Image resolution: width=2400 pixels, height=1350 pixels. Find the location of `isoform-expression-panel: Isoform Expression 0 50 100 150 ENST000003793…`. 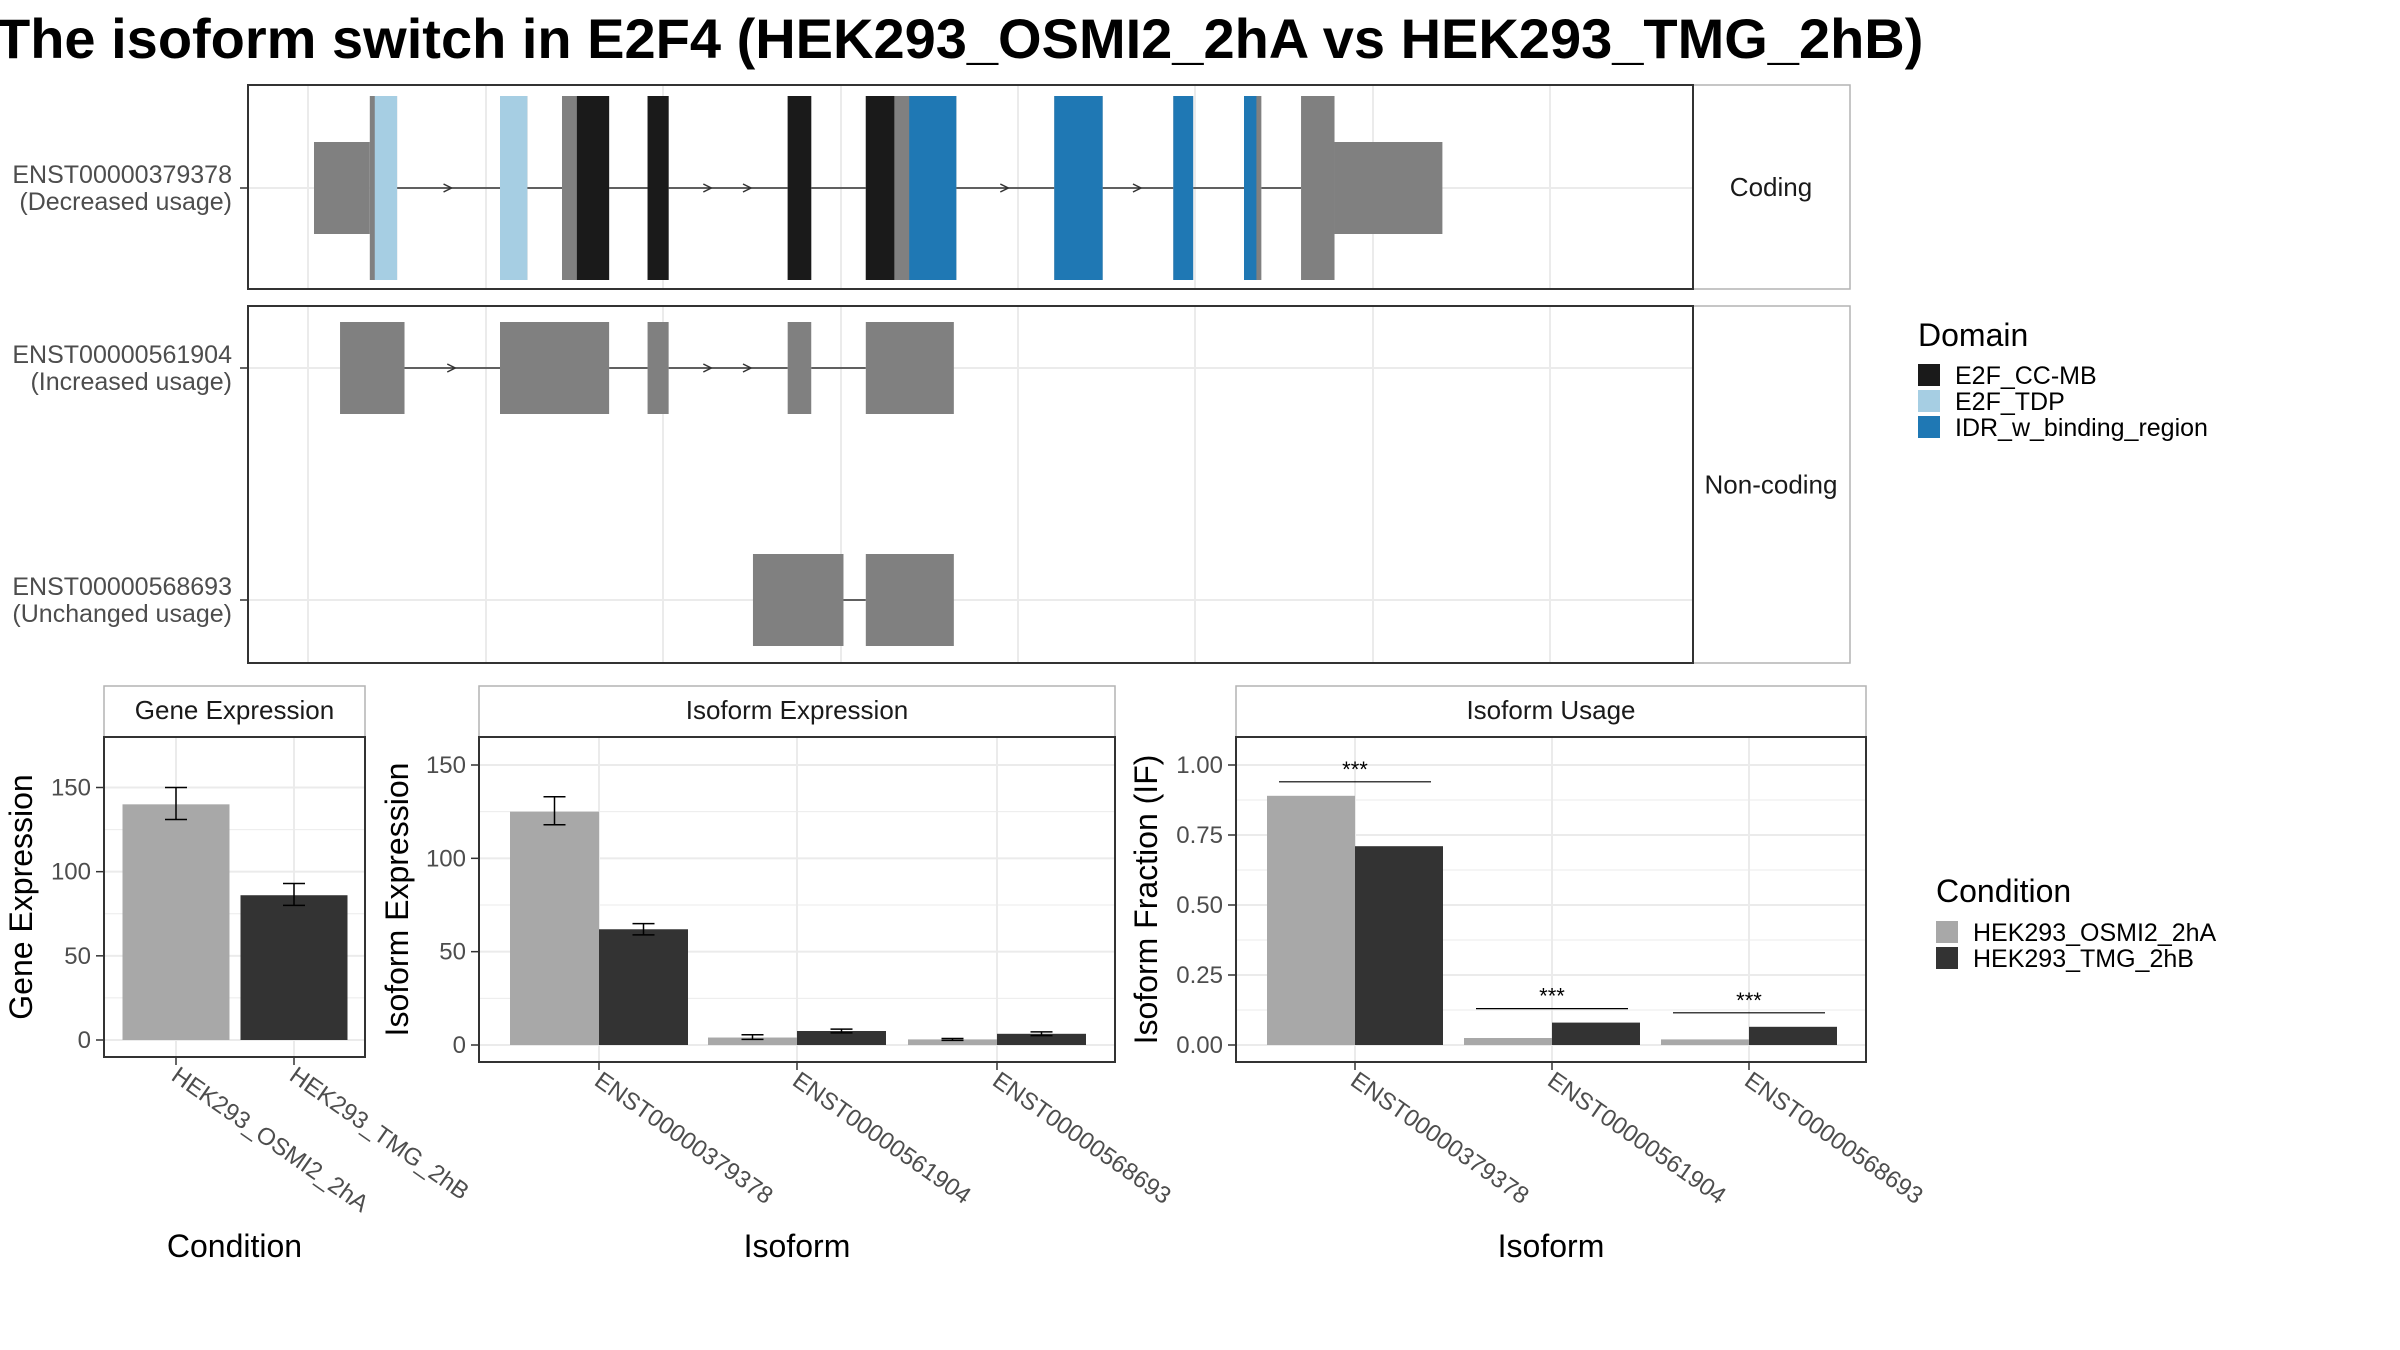

isoform-expression-panel: Isoform Expression 0 50 100 150 ENST000003793… is located at coordinates (777, 974).